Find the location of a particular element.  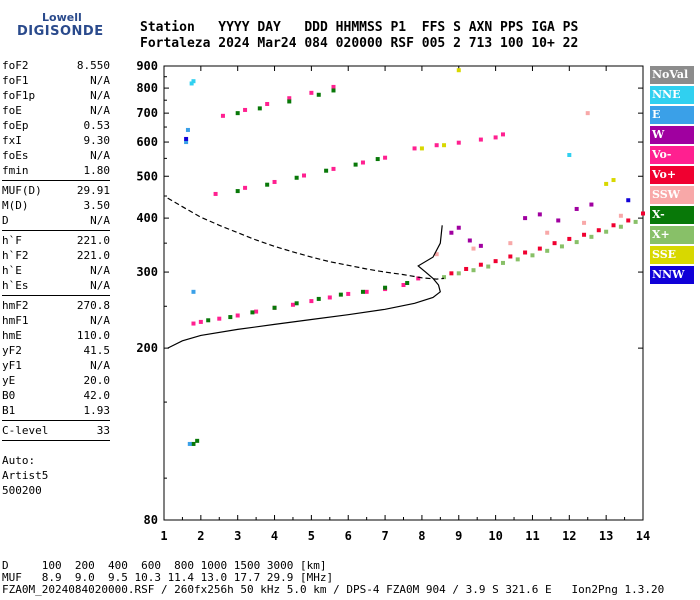

x-tick-label: 5 is located at coordinates (311, 536).